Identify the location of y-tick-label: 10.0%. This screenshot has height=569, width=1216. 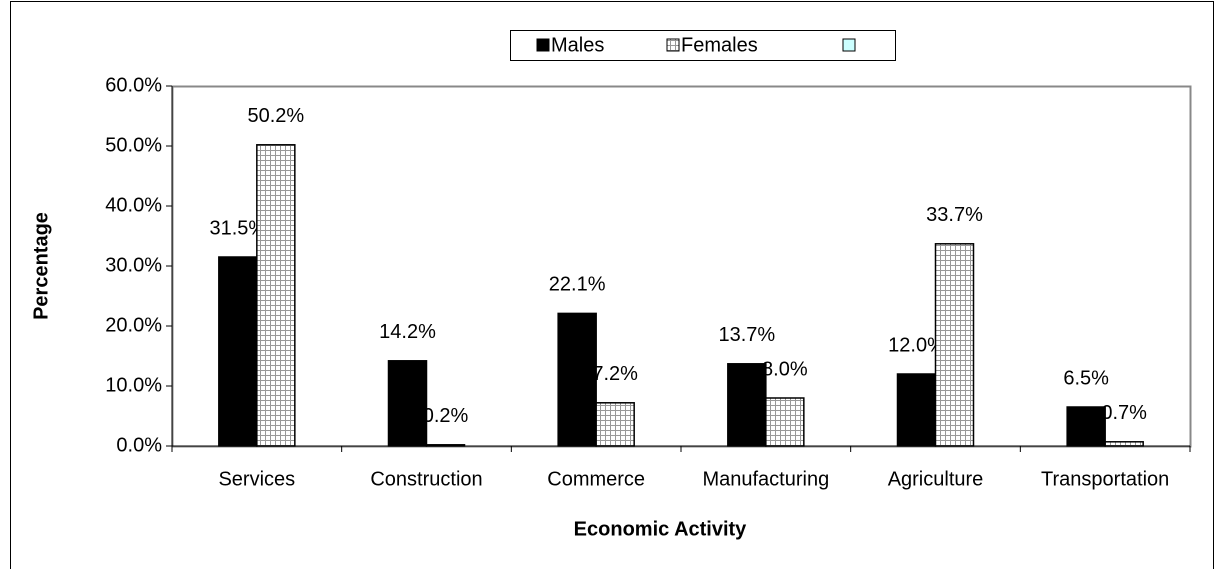
(133, 385).